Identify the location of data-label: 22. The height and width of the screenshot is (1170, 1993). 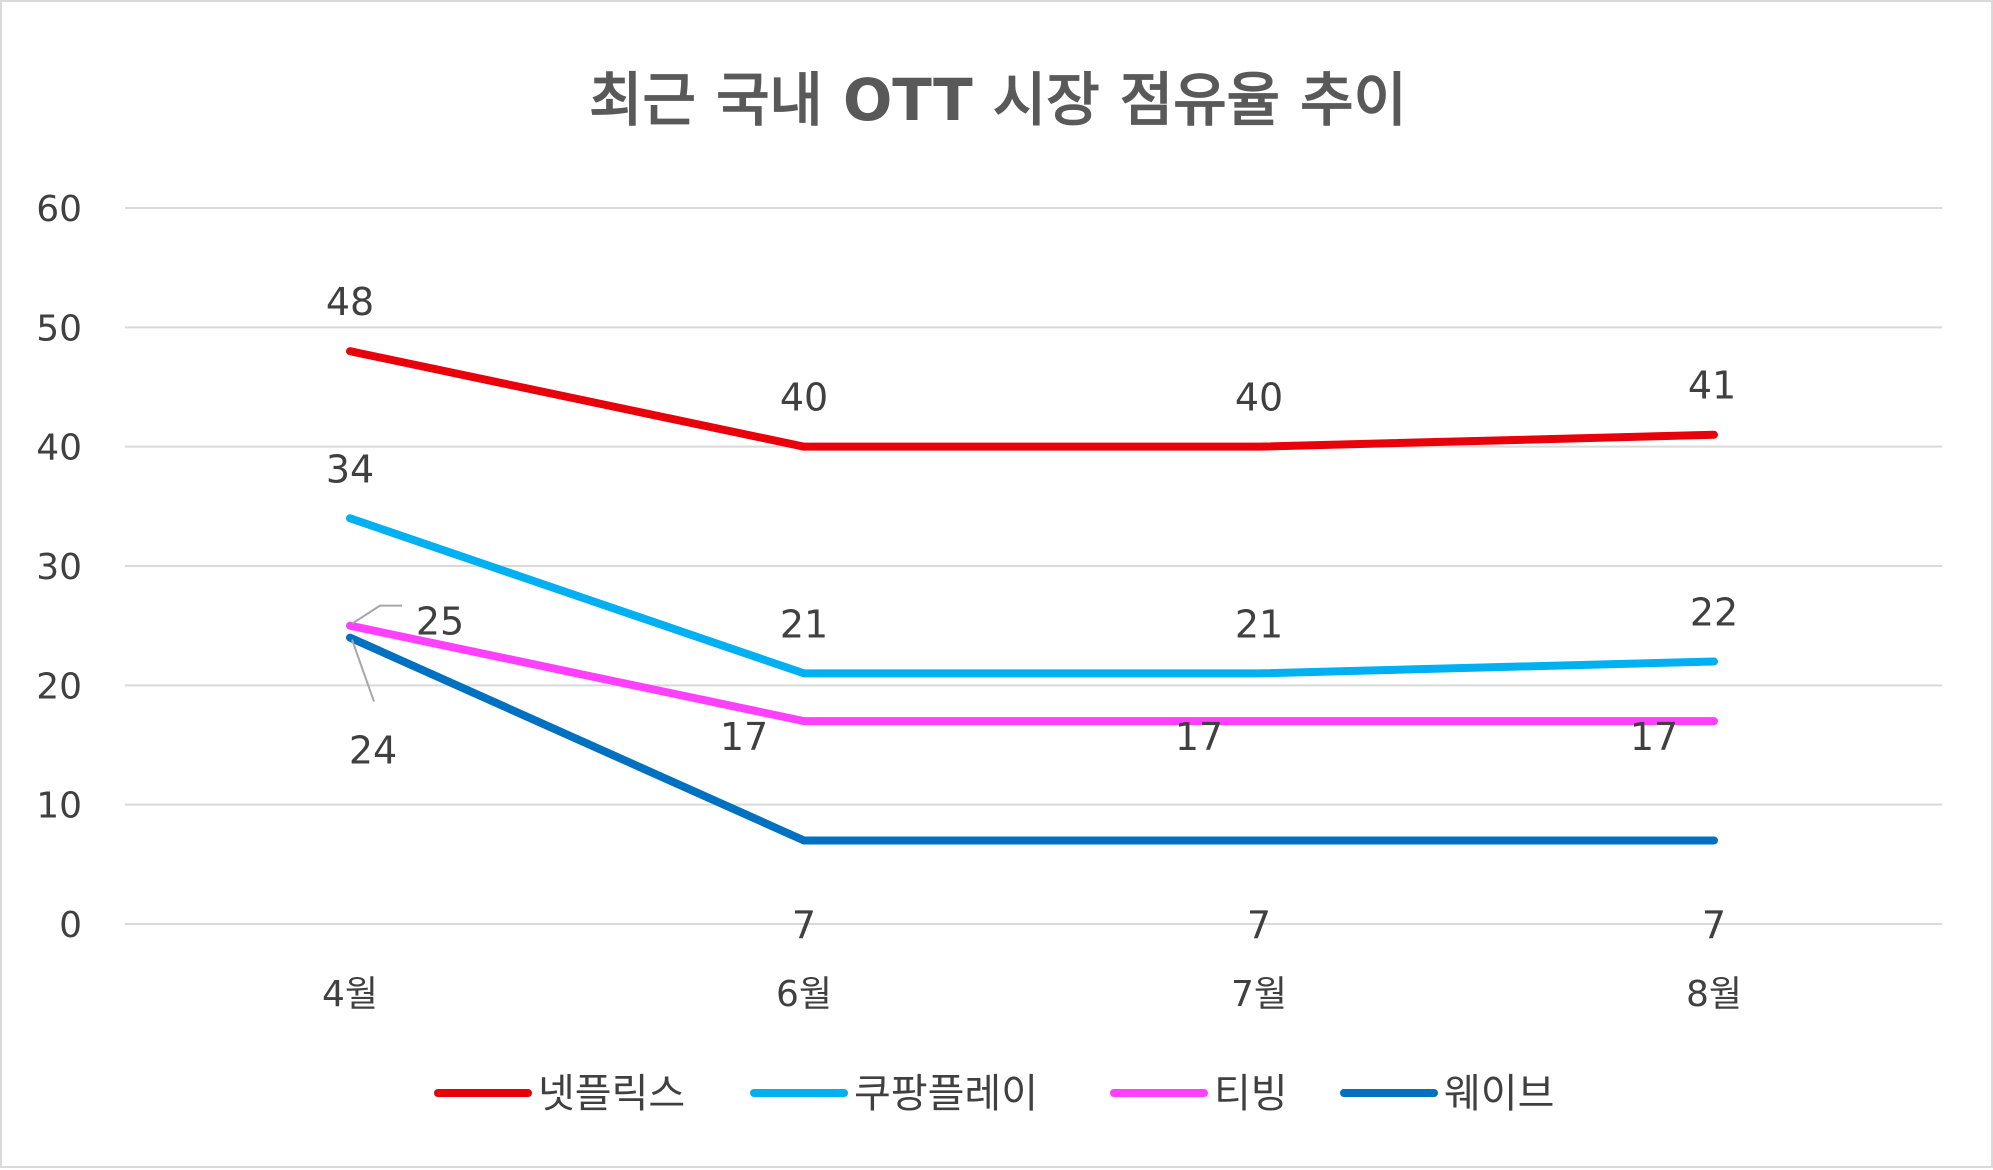
(1714, 612).